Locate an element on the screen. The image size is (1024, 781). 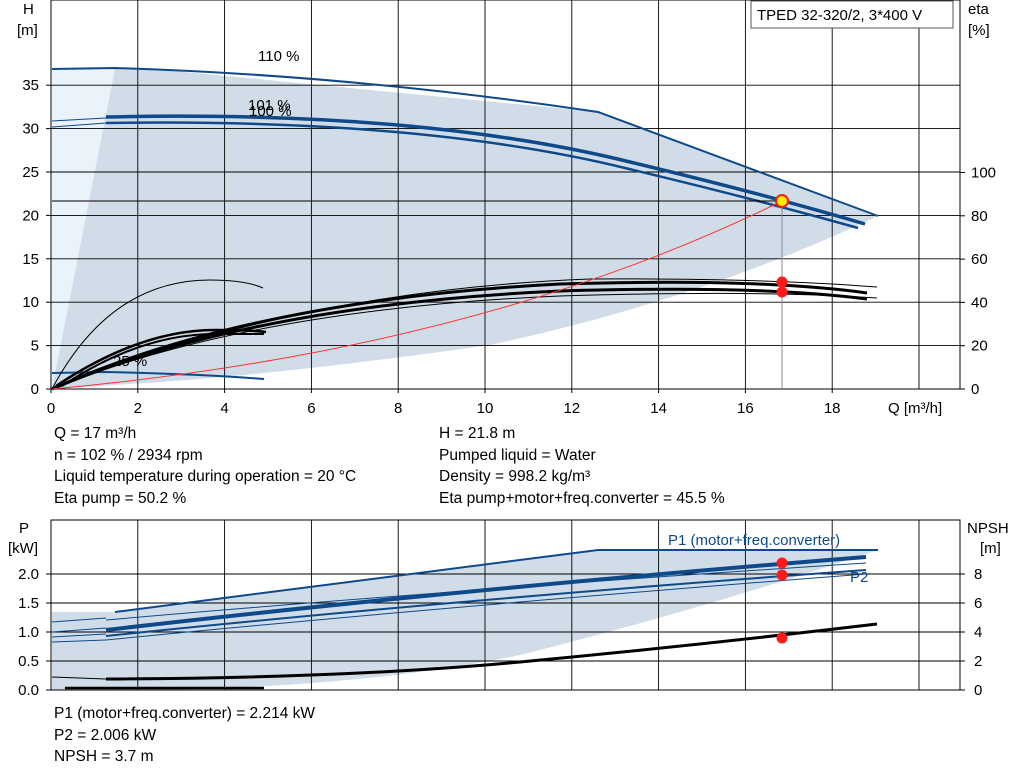
x-tick-label: 6 is located at coordinates (311, 408).